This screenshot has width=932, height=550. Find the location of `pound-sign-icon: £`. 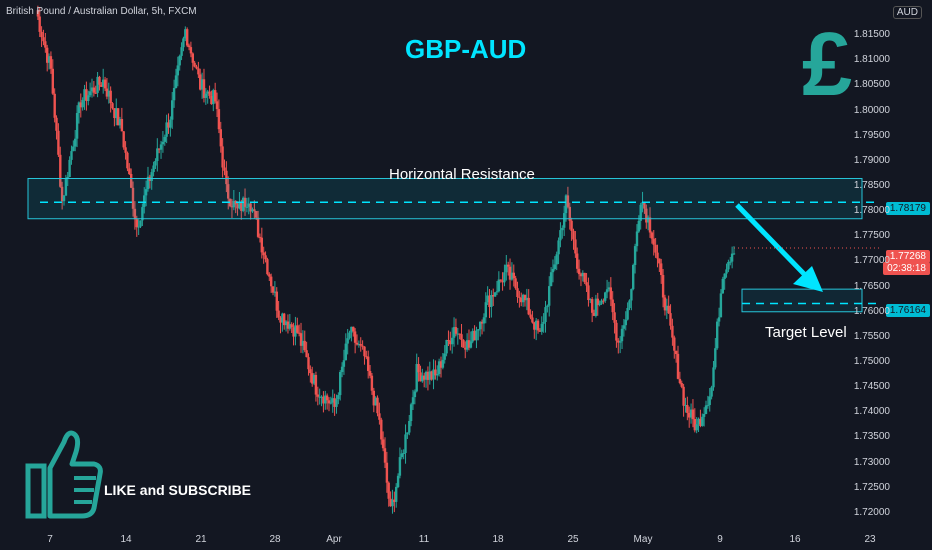

pound-sign-icon: £ is located at coordinates (827, 65).